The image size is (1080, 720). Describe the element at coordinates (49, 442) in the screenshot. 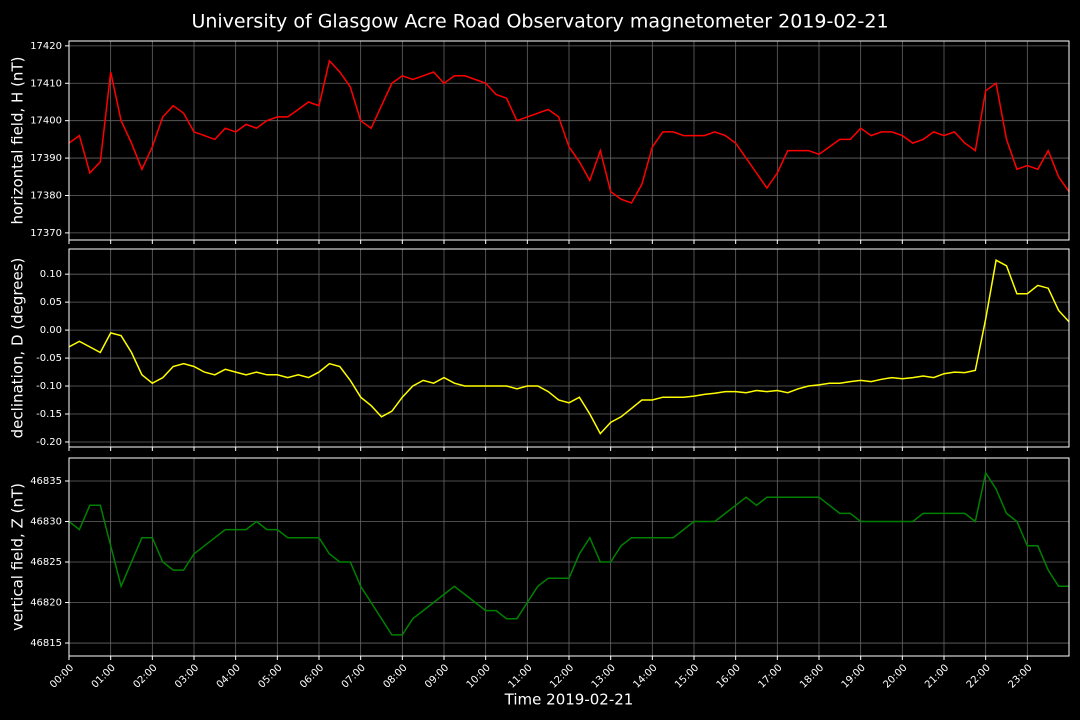

I see `y-tick-label: -0.20` at that location.